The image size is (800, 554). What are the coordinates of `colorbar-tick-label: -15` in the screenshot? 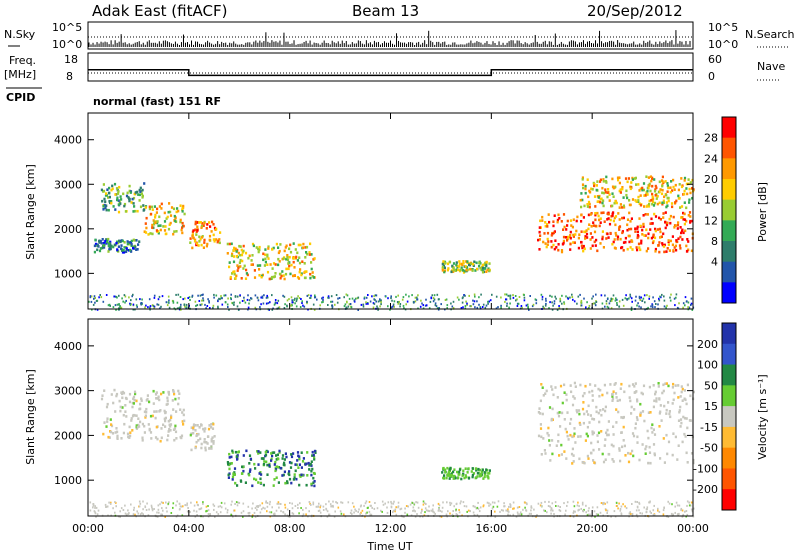 It's located at (709, 427).